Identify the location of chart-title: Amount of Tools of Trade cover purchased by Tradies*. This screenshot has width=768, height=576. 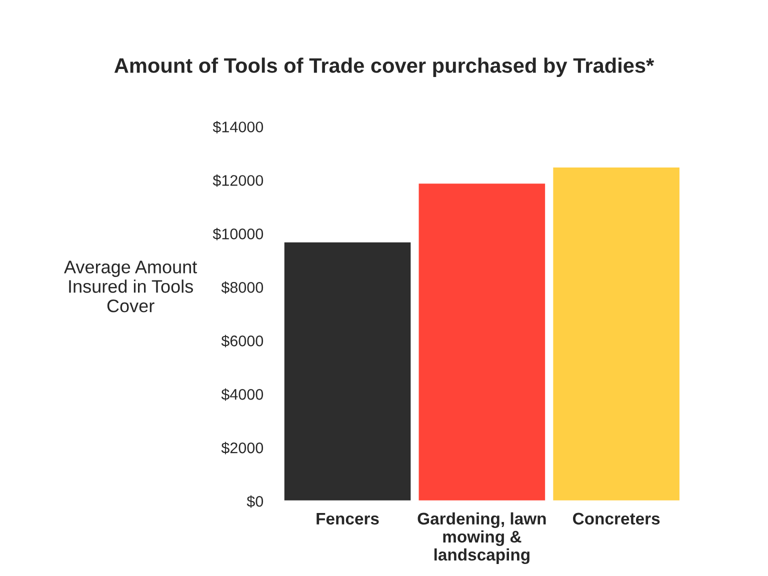
(384, 68).